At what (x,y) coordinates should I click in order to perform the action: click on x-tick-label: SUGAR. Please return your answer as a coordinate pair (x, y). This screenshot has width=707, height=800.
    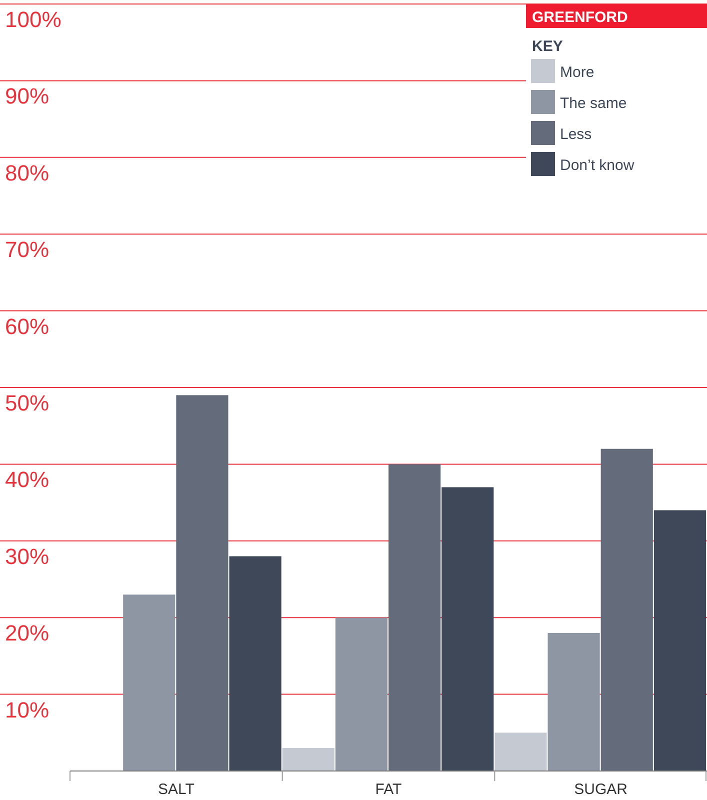
    Looking at the image, I should click on (601, 789).